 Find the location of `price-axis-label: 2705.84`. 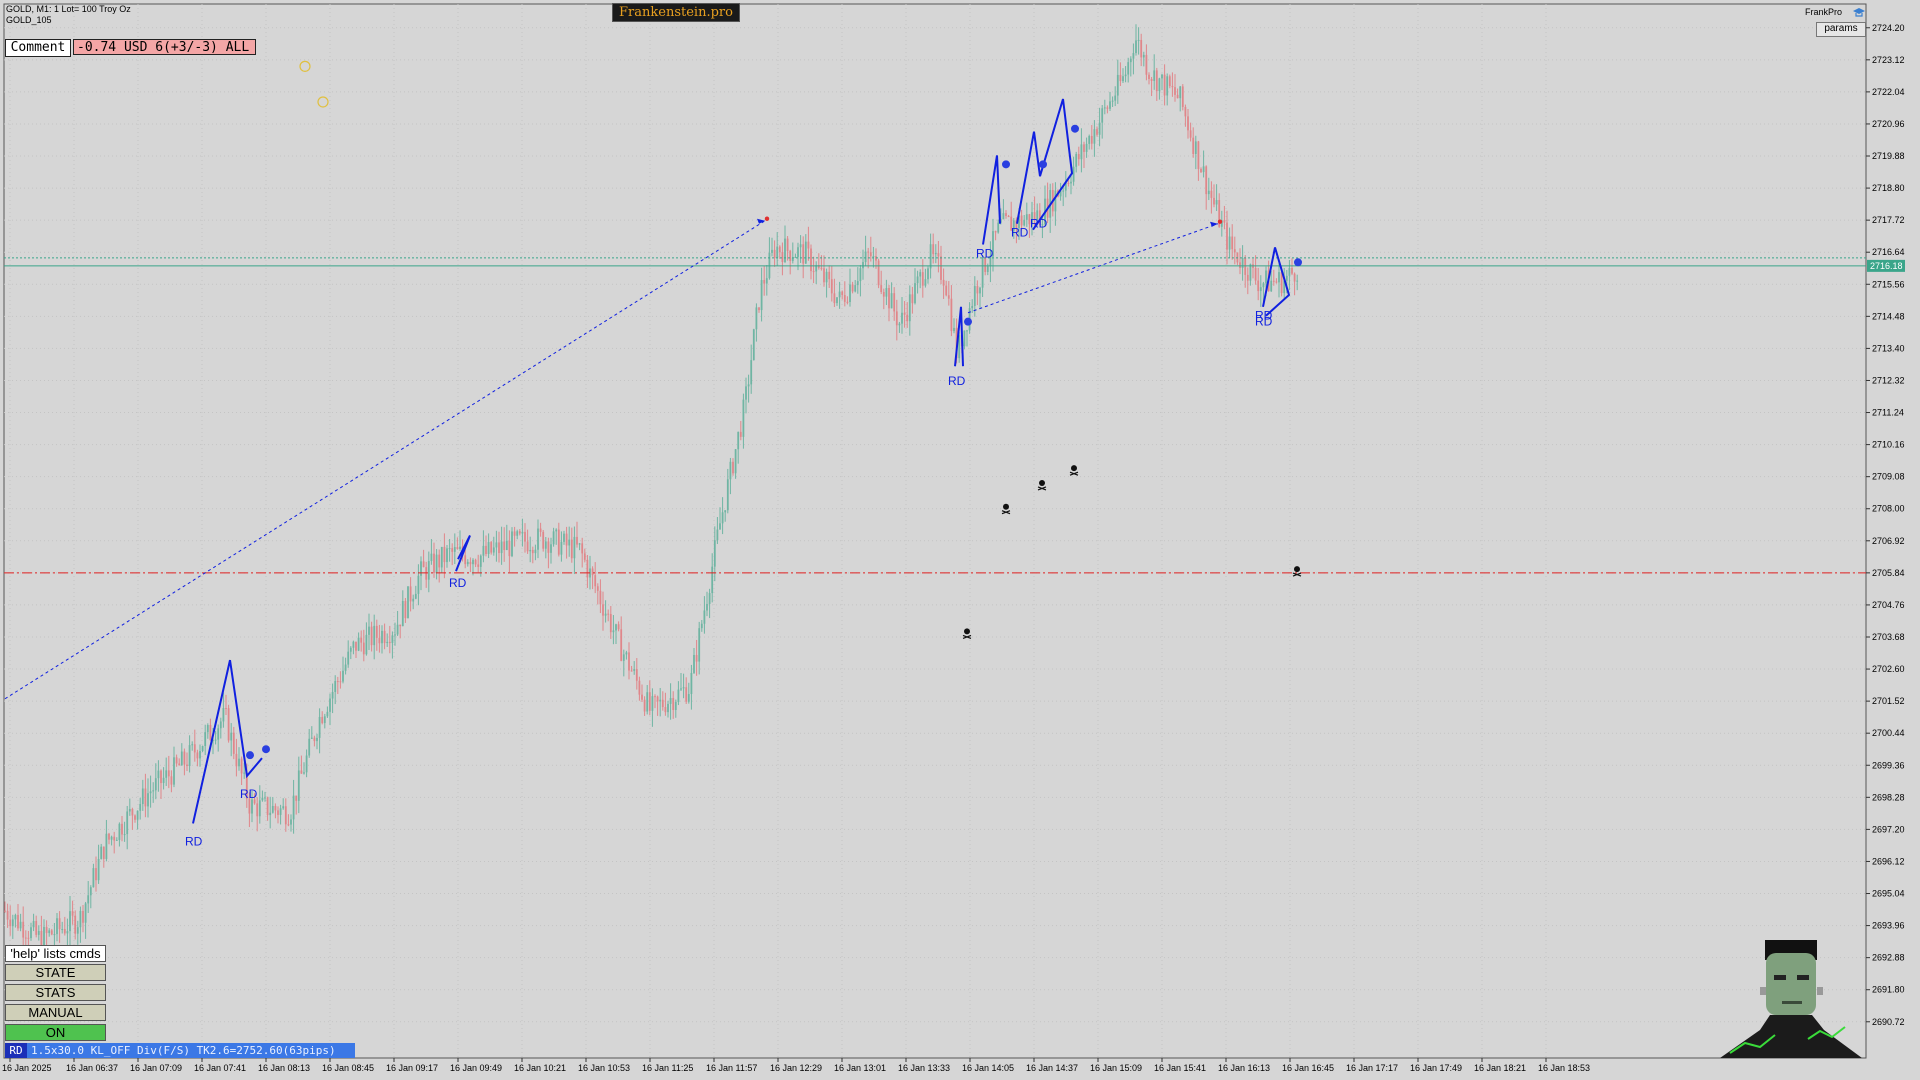

price-axis-label: 2705.84 is located at coordinates (1888, 573).